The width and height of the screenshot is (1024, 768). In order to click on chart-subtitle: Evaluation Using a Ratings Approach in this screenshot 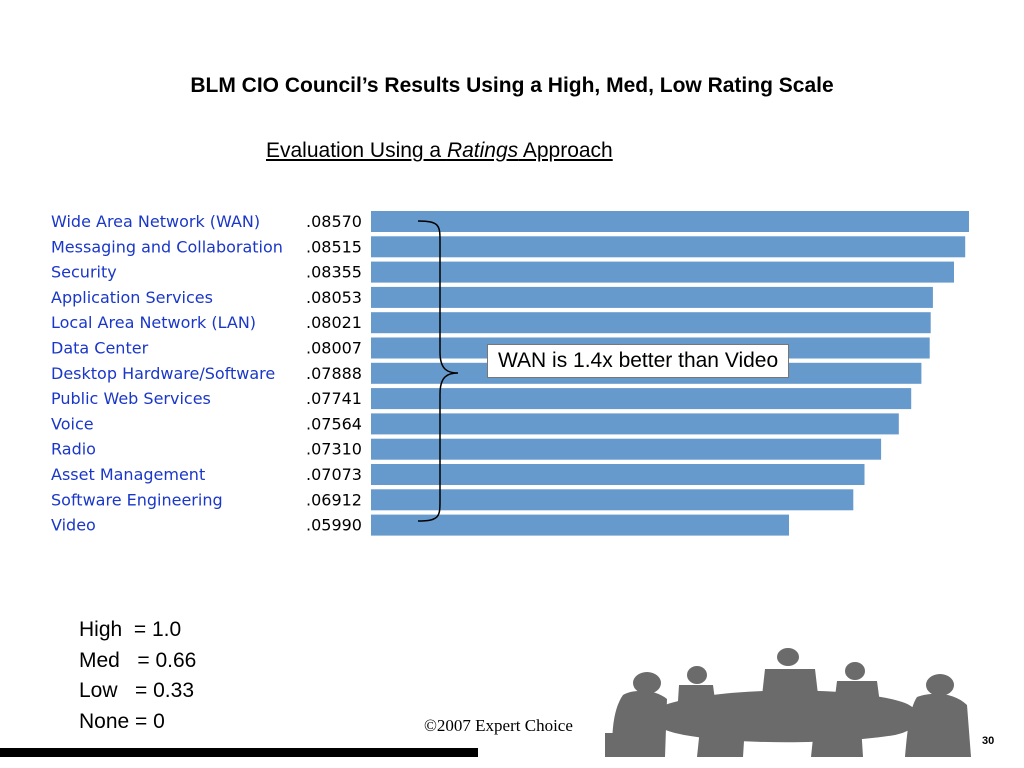, I will do `click(439, 151)`.